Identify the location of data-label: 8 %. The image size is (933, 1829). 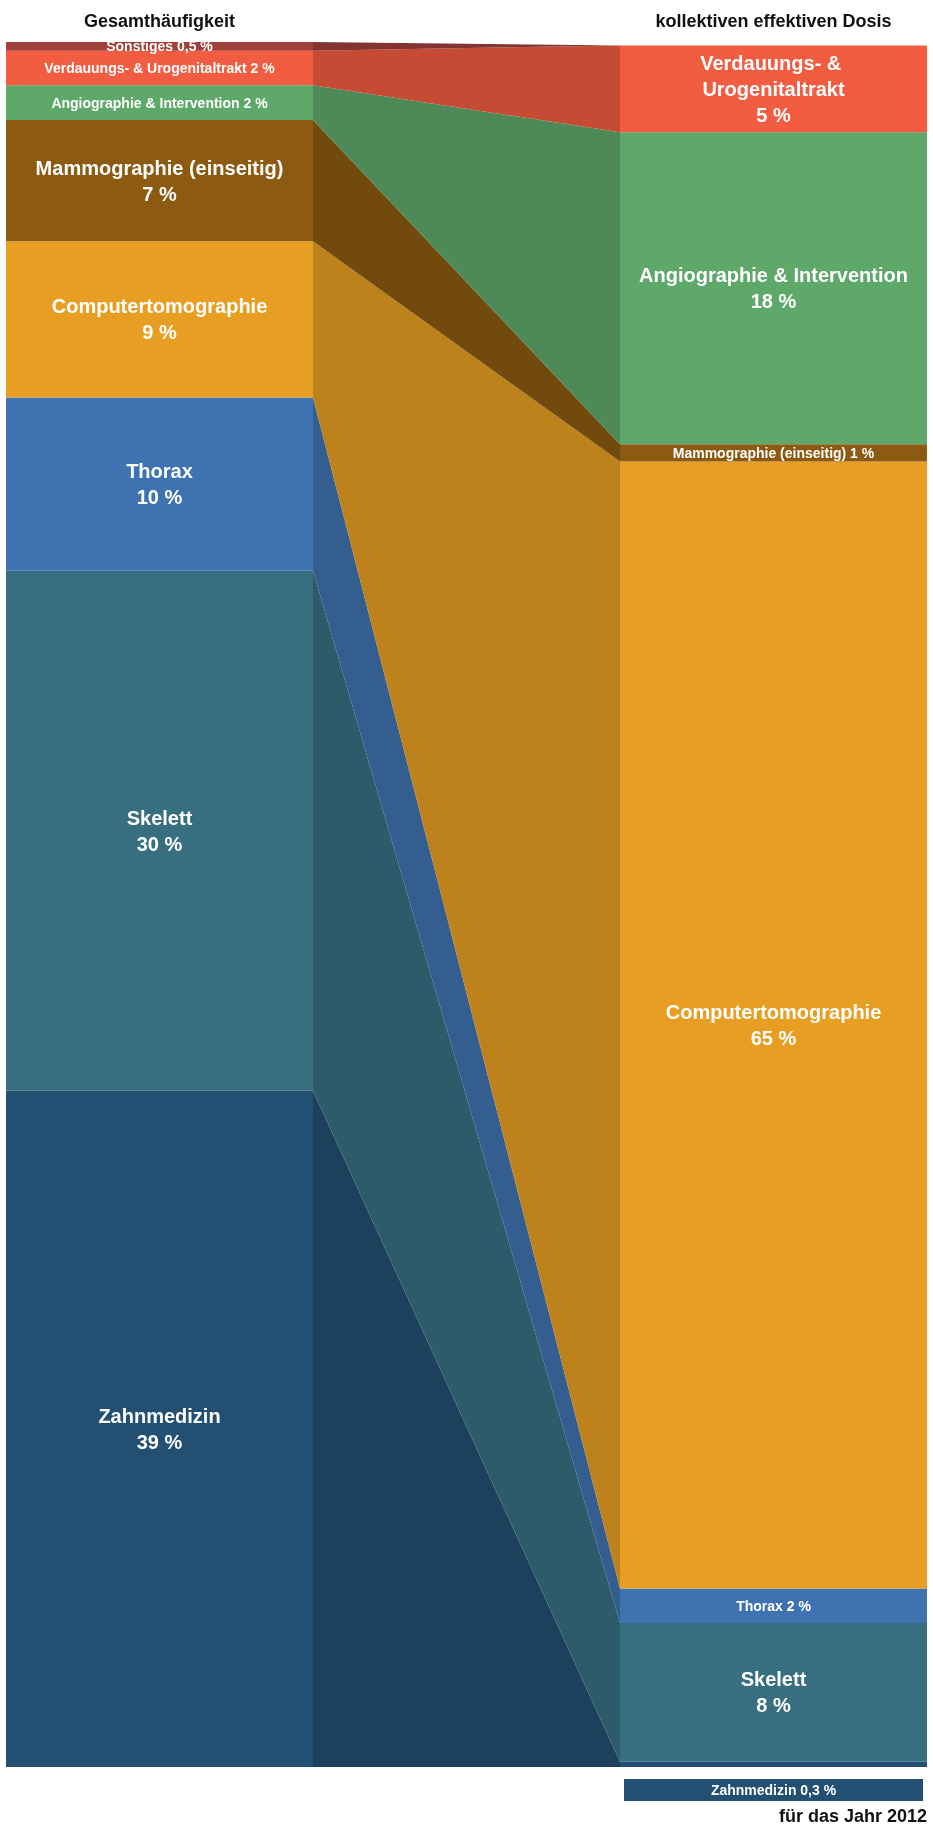
(773, 1705).